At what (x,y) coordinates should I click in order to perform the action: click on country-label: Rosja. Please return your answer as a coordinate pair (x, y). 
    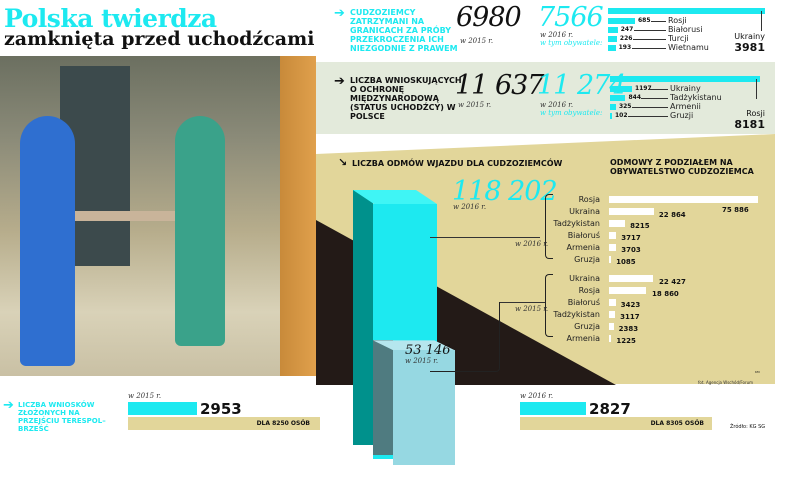
    Looking at the image, I should click on (589, 199).